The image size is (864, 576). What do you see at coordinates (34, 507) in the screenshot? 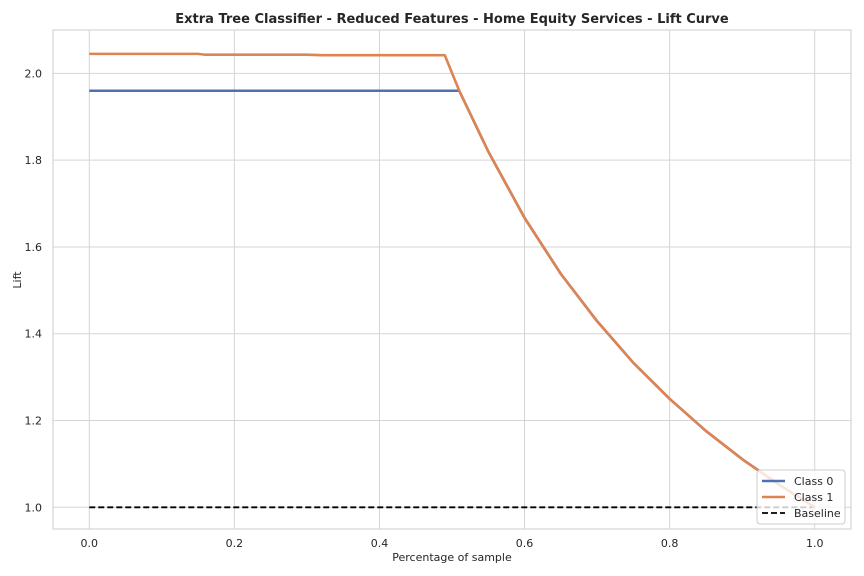
I see `y-tick-label: 1.0` at bounding box center [34, 507].